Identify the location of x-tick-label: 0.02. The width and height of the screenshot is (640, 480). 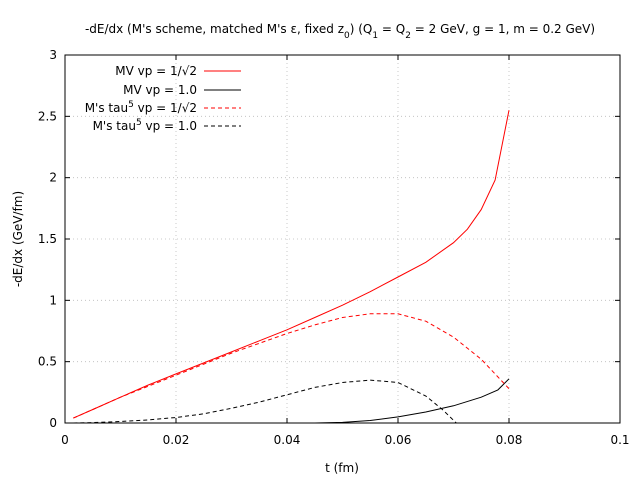
(176, 440).